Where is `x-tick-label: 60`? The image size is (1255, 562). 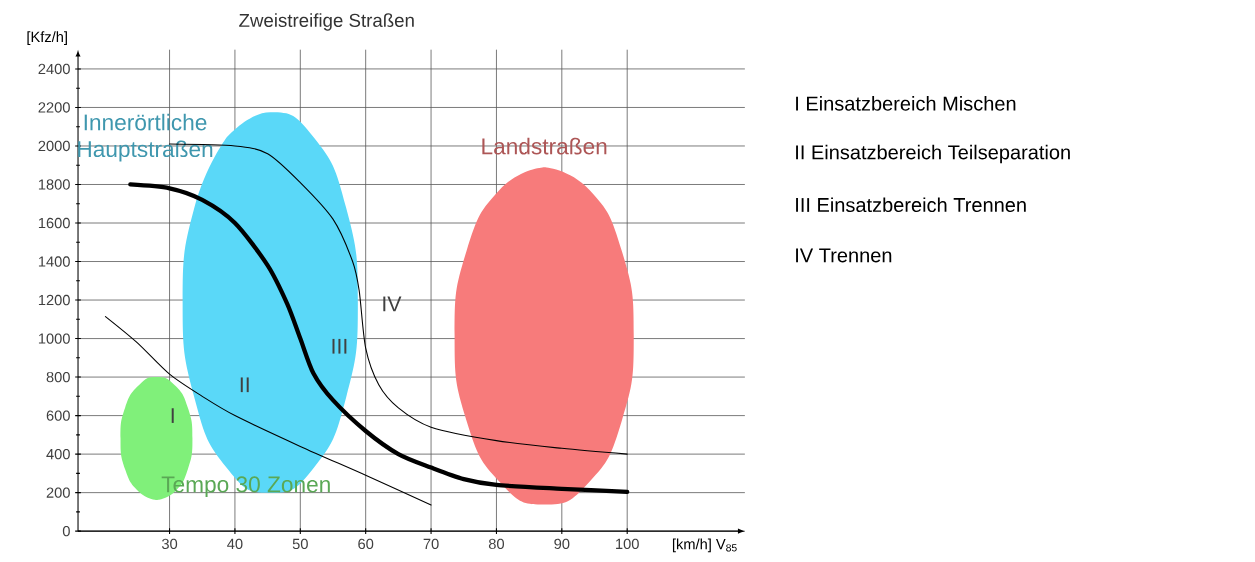
x-tick-label: 60 is located at coordinates (366, 544).